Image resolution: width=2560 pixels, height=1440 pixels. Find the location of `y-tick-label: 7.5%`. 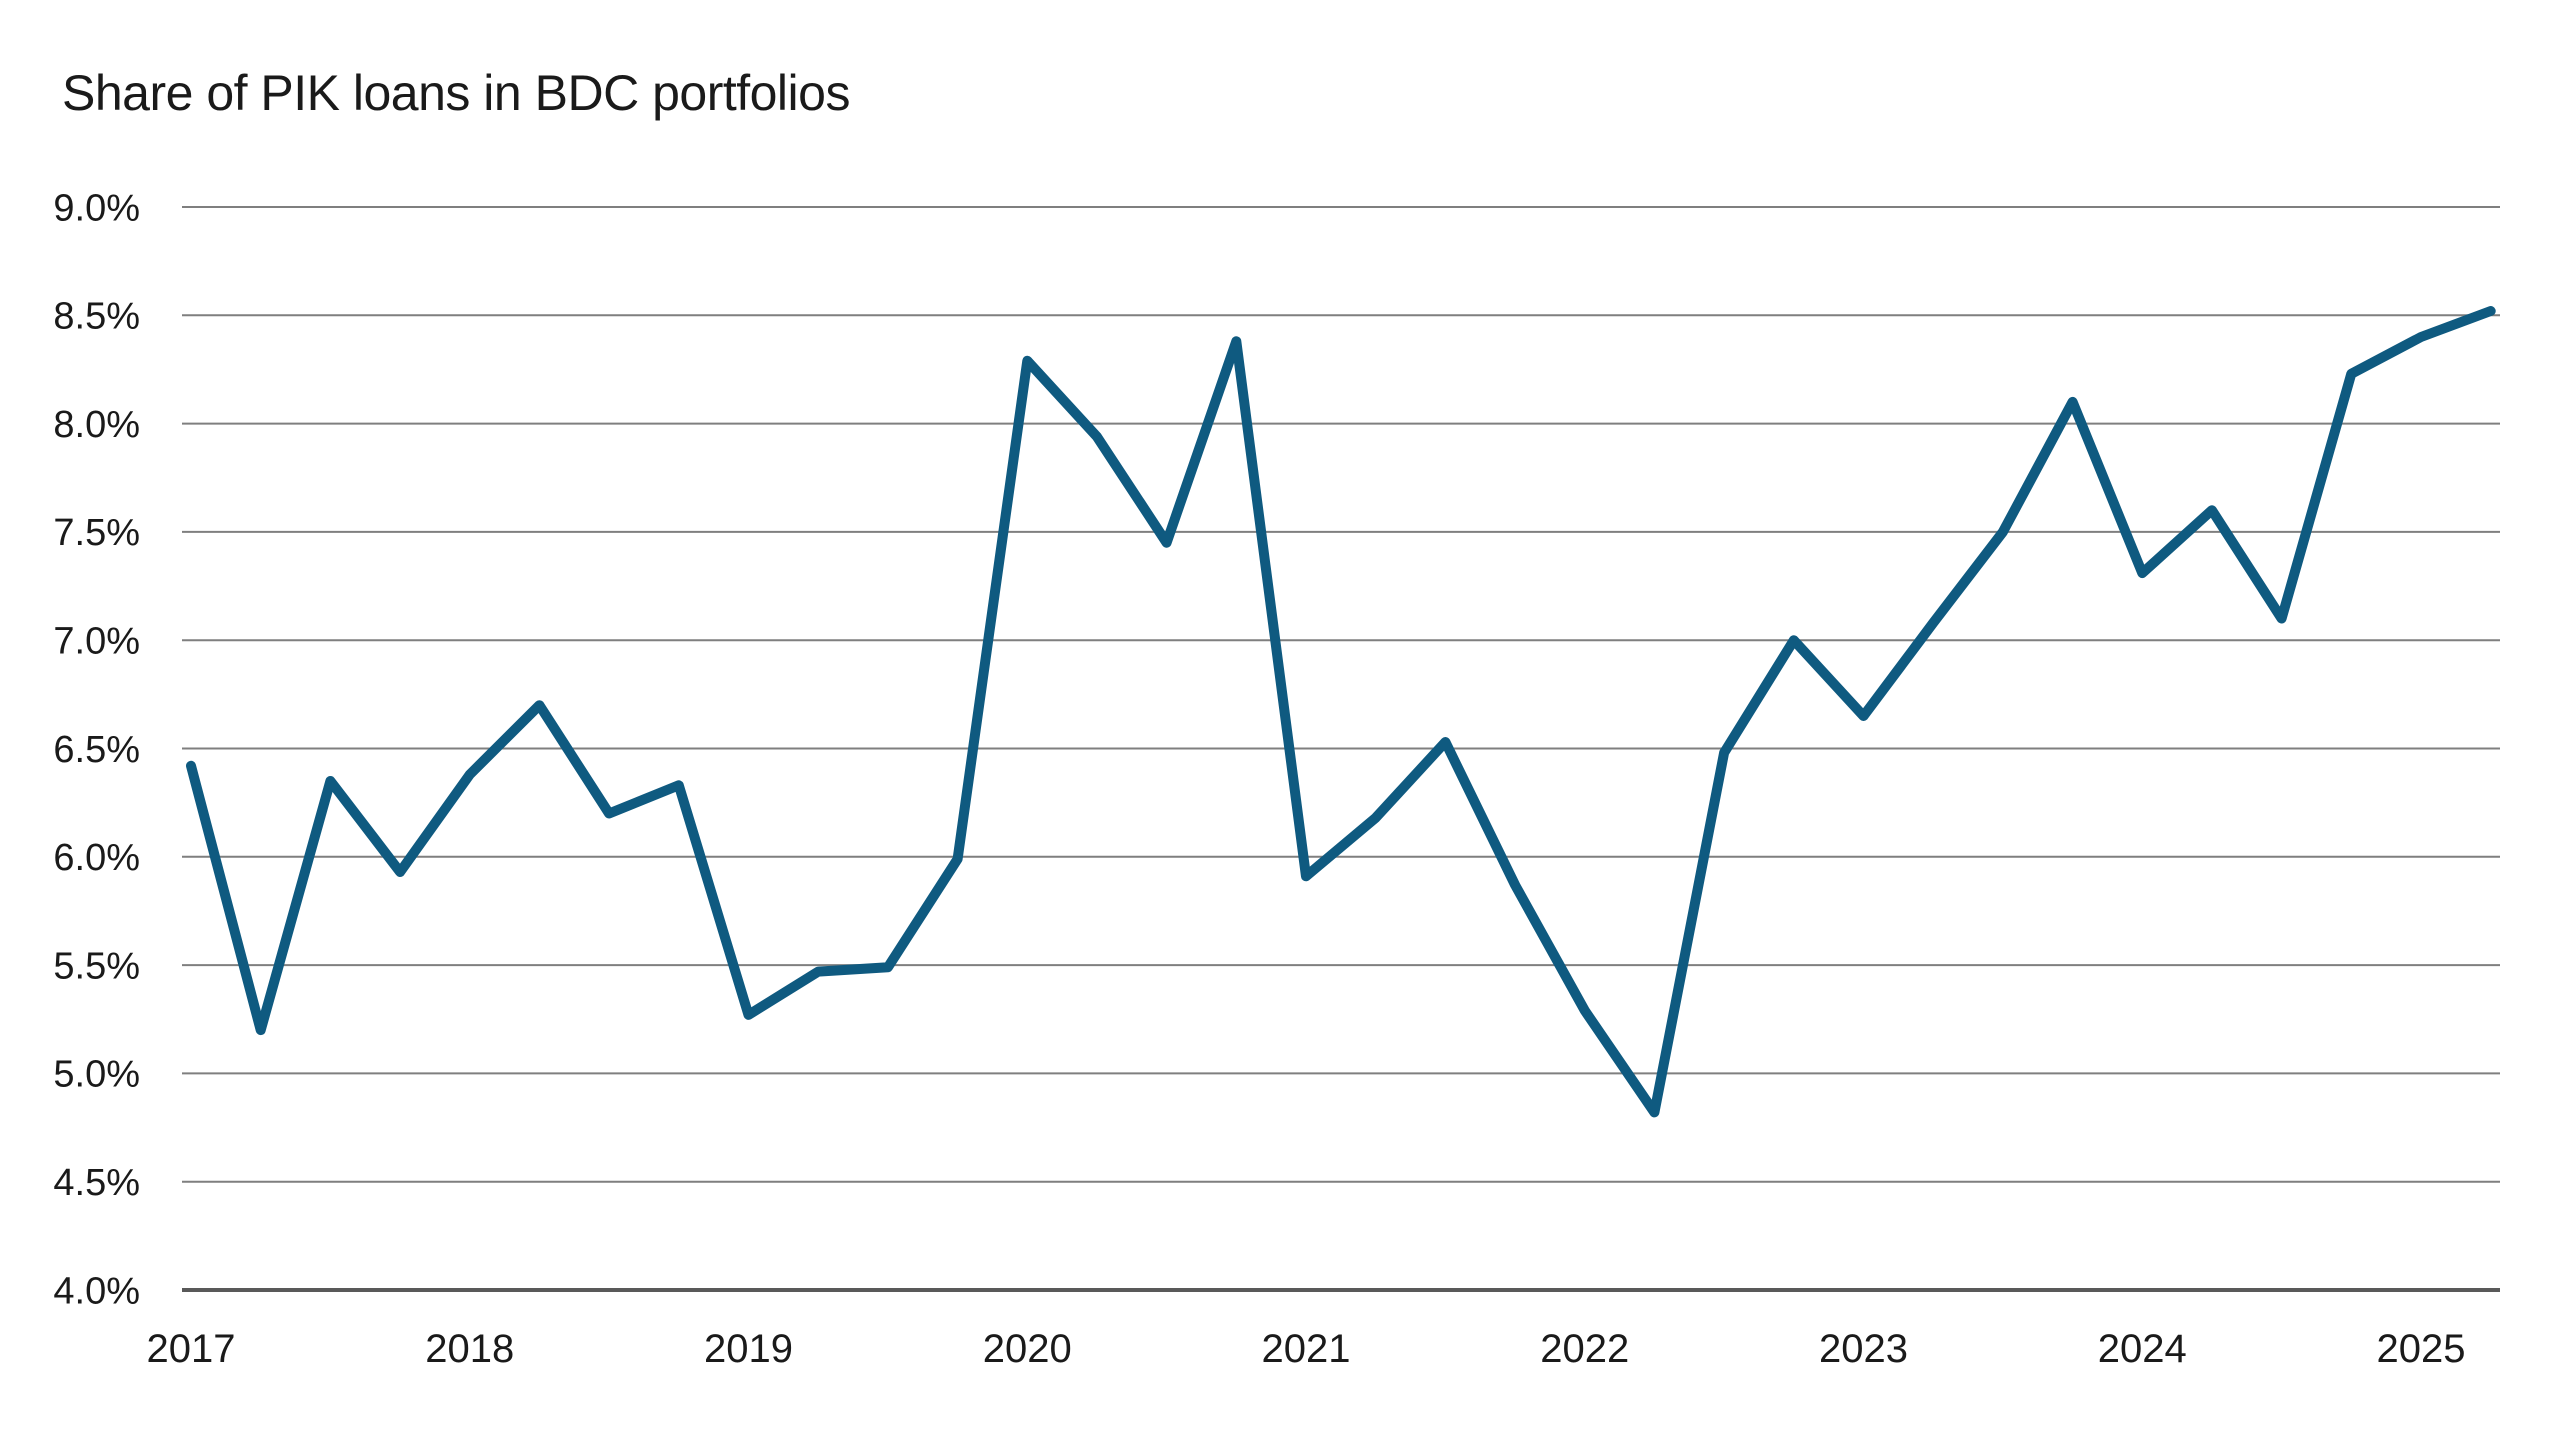

y-tick-label: 7.5% is located at coordinates (96, 533).